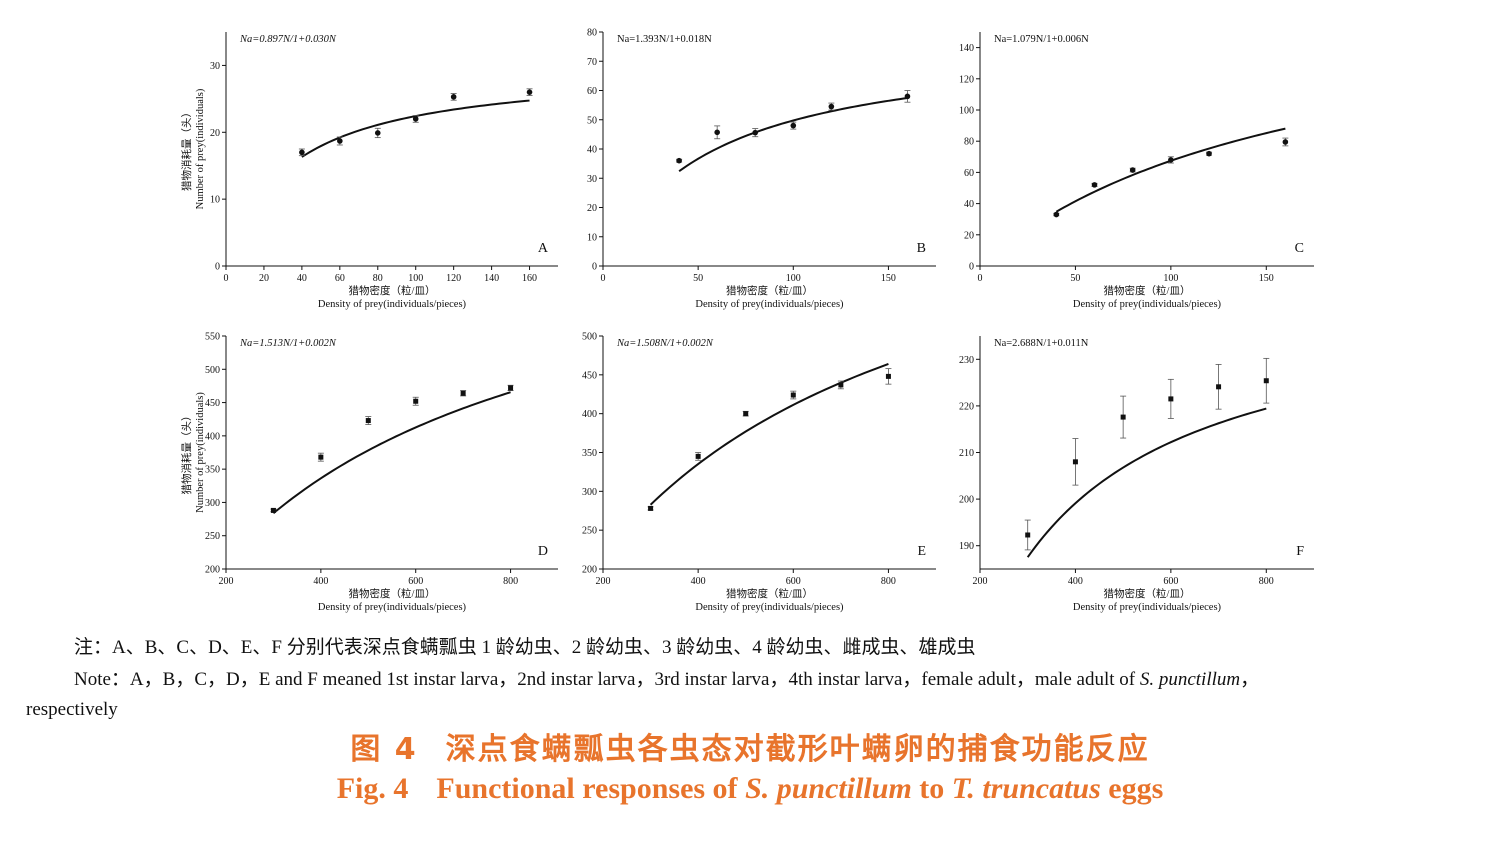 This screenshot has height=844, width=1500. Describe the element at coordinates (966, 360) in the screenshot. I see `y-tick-label: 230` at that location.